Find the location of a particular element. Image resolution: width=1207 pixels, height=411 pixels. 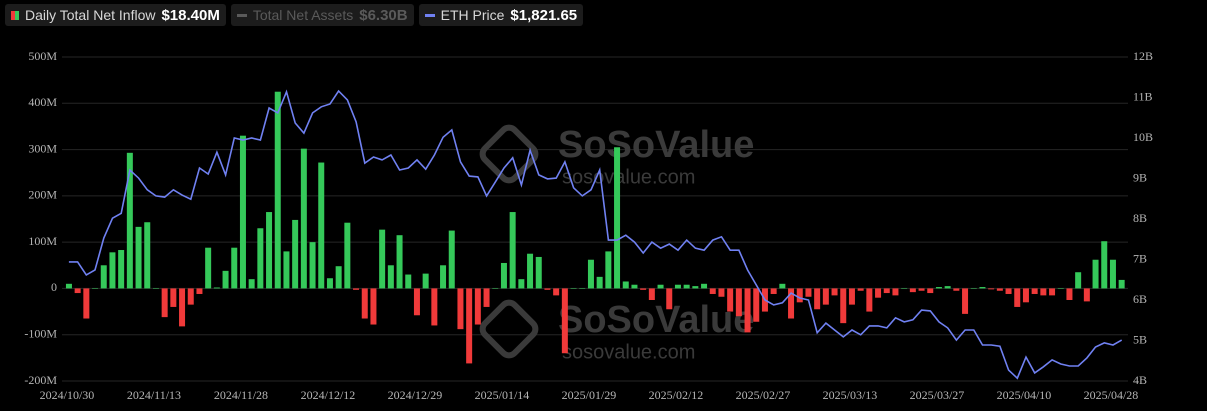

legend-item: Daily Total Net Inflow $18.40M is located at coordinates (115, 15).